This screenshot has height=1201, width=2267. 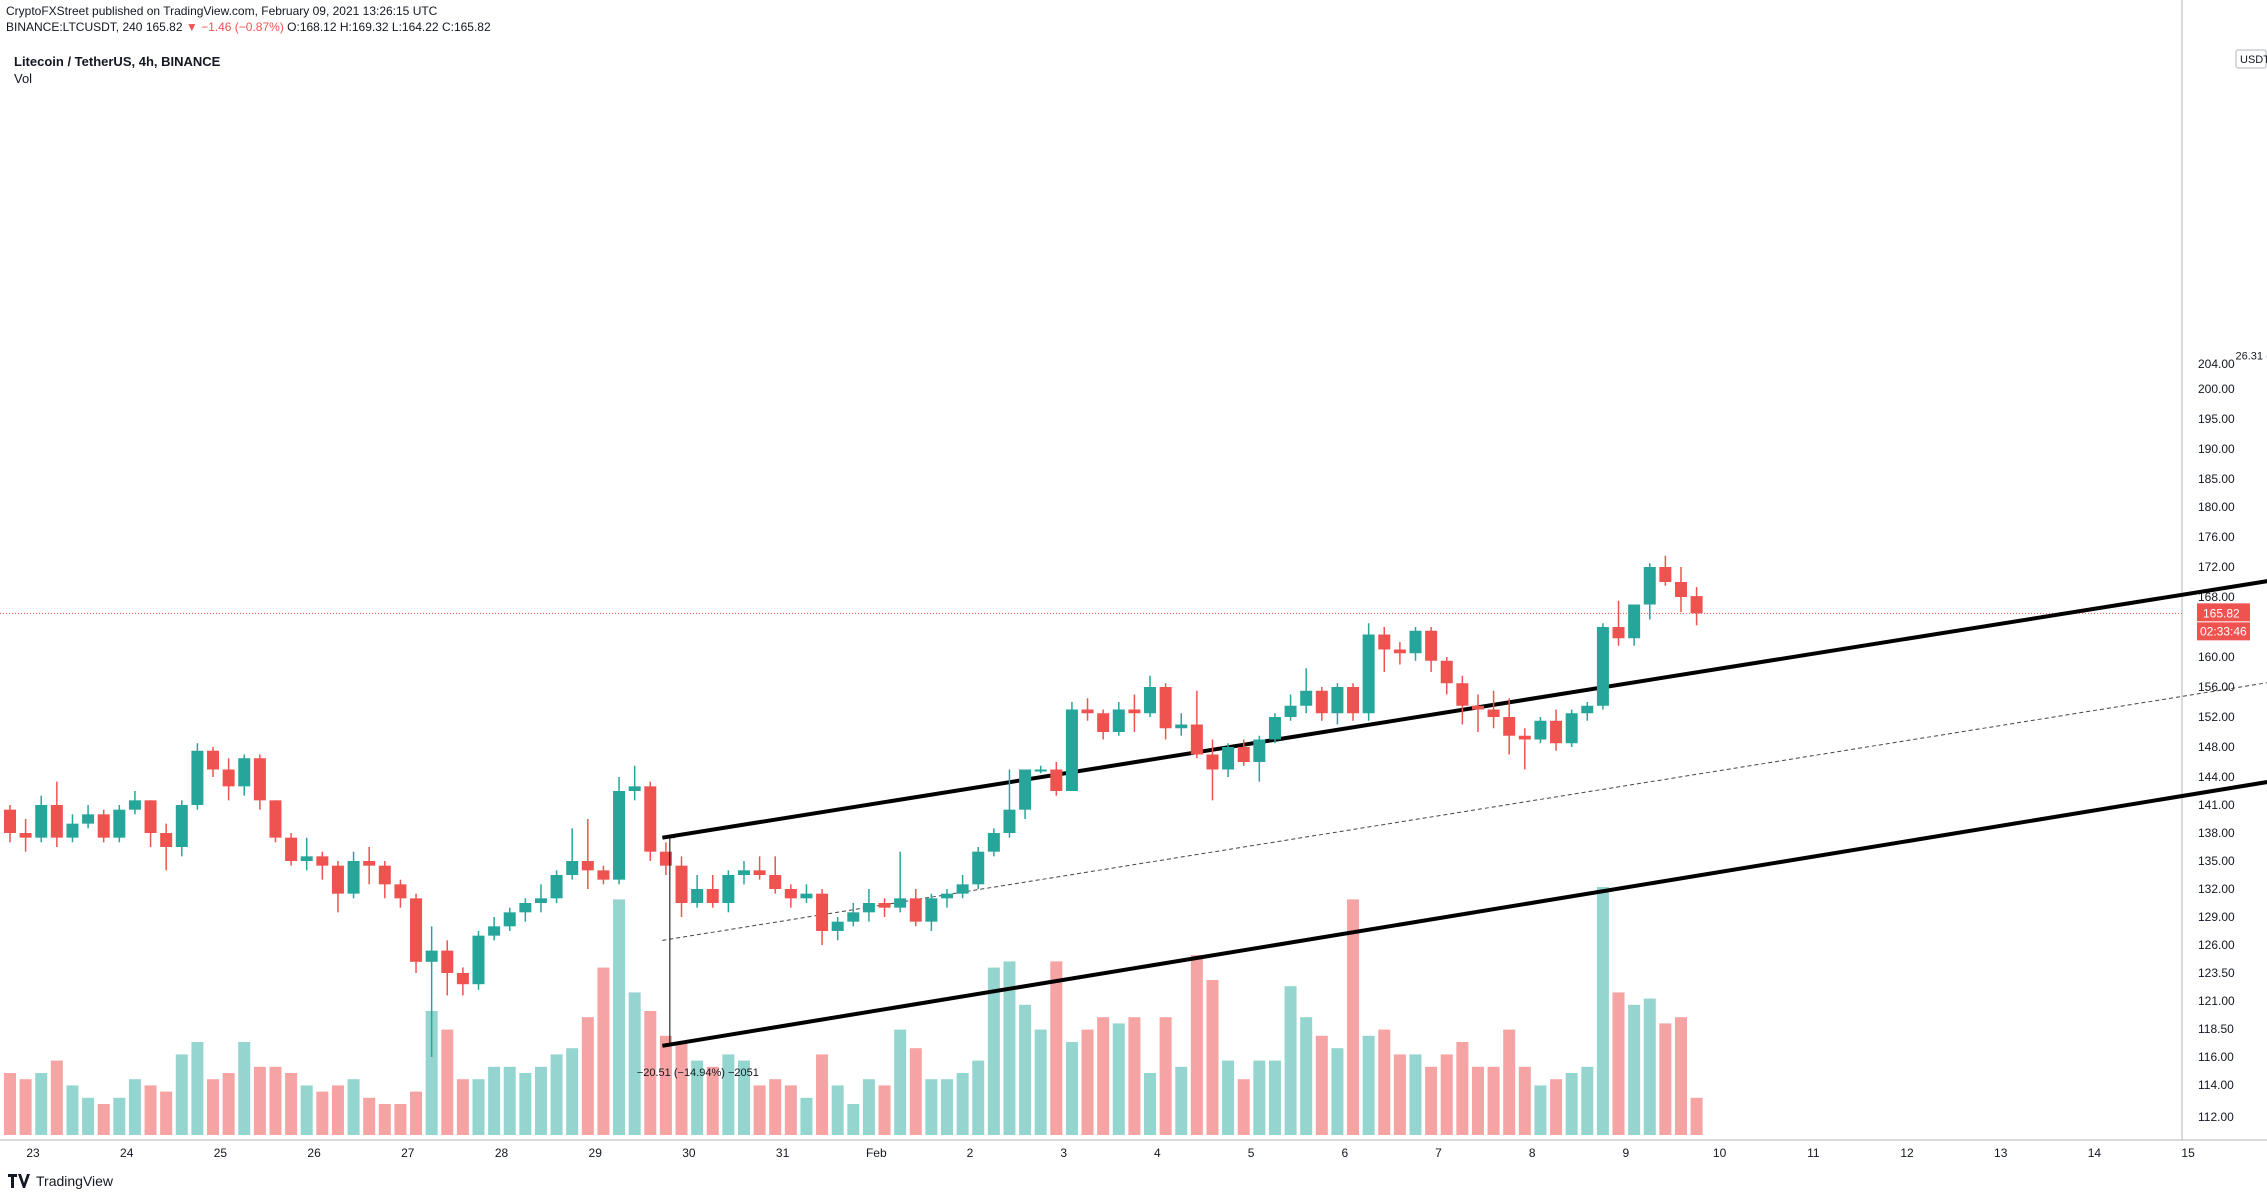 I want to click on x-tick-label: 14, so click(x=2095, y=1153).